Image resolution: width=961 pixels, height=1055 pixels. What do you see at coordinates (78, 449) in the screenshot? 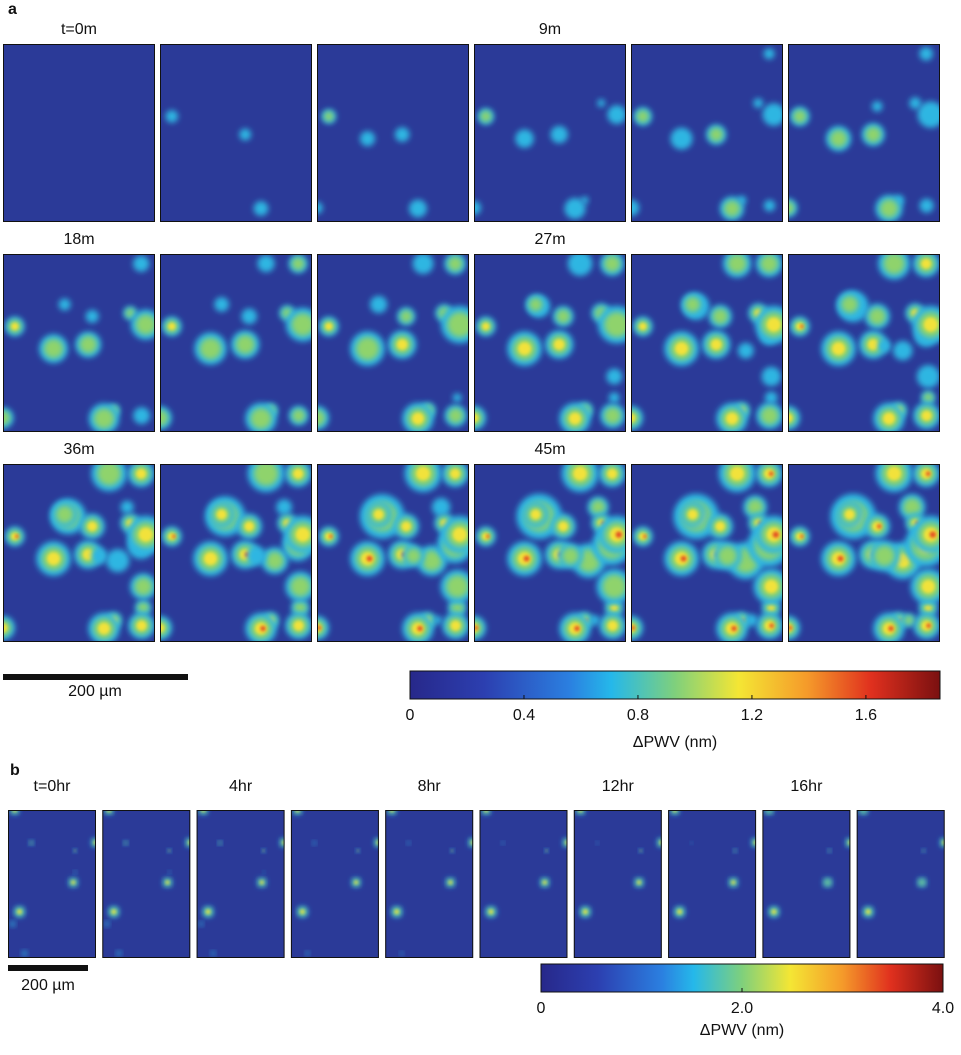
I see `time-label: 36m` at bounding box center [78, 449].